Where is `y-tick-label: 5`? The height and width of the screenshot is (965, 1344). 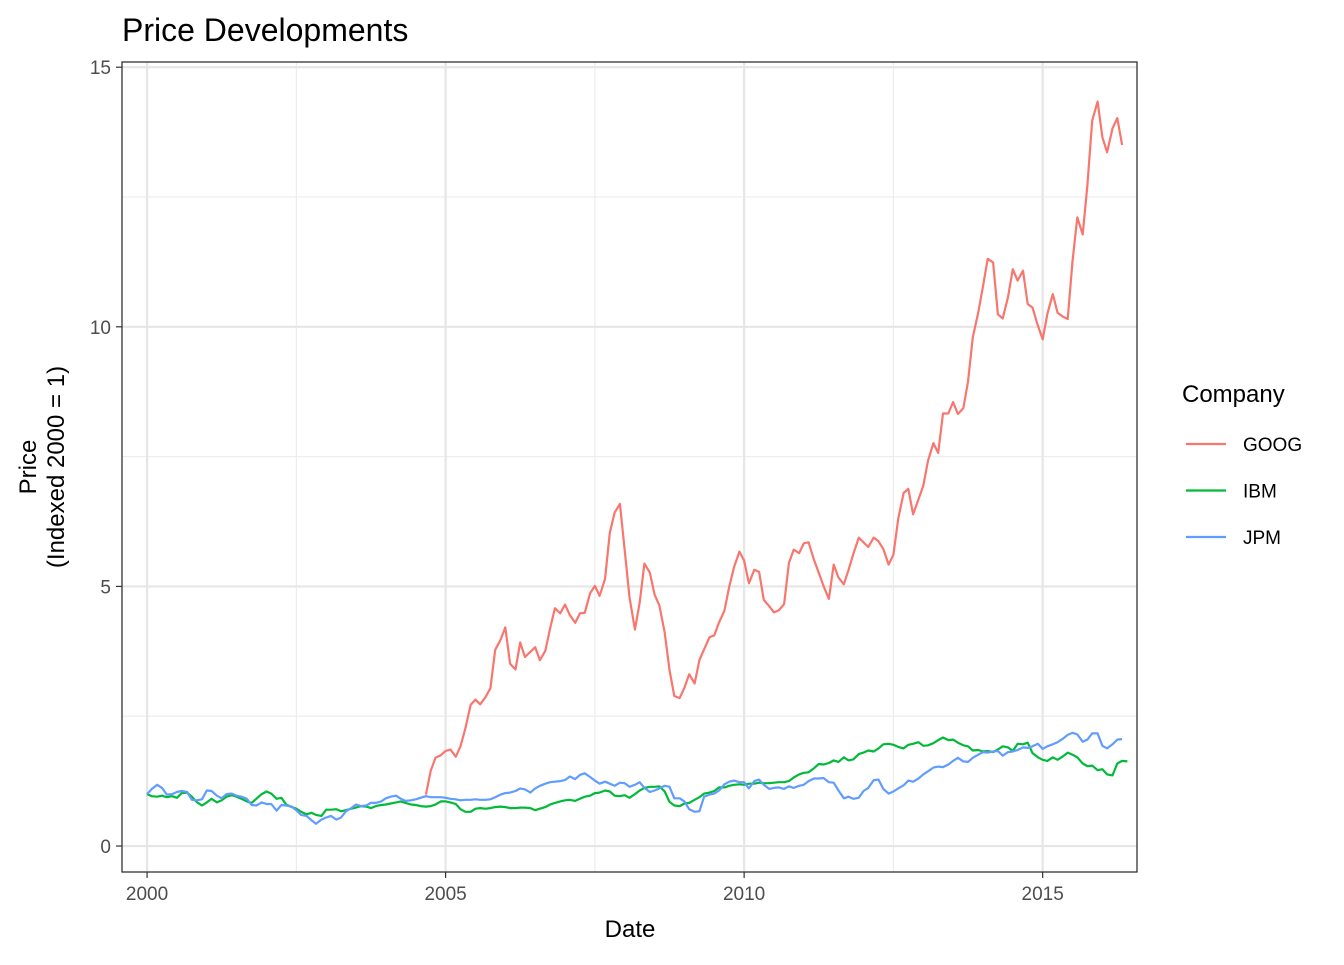
y-tick-label: 5 is located at coordinates (105, 587).